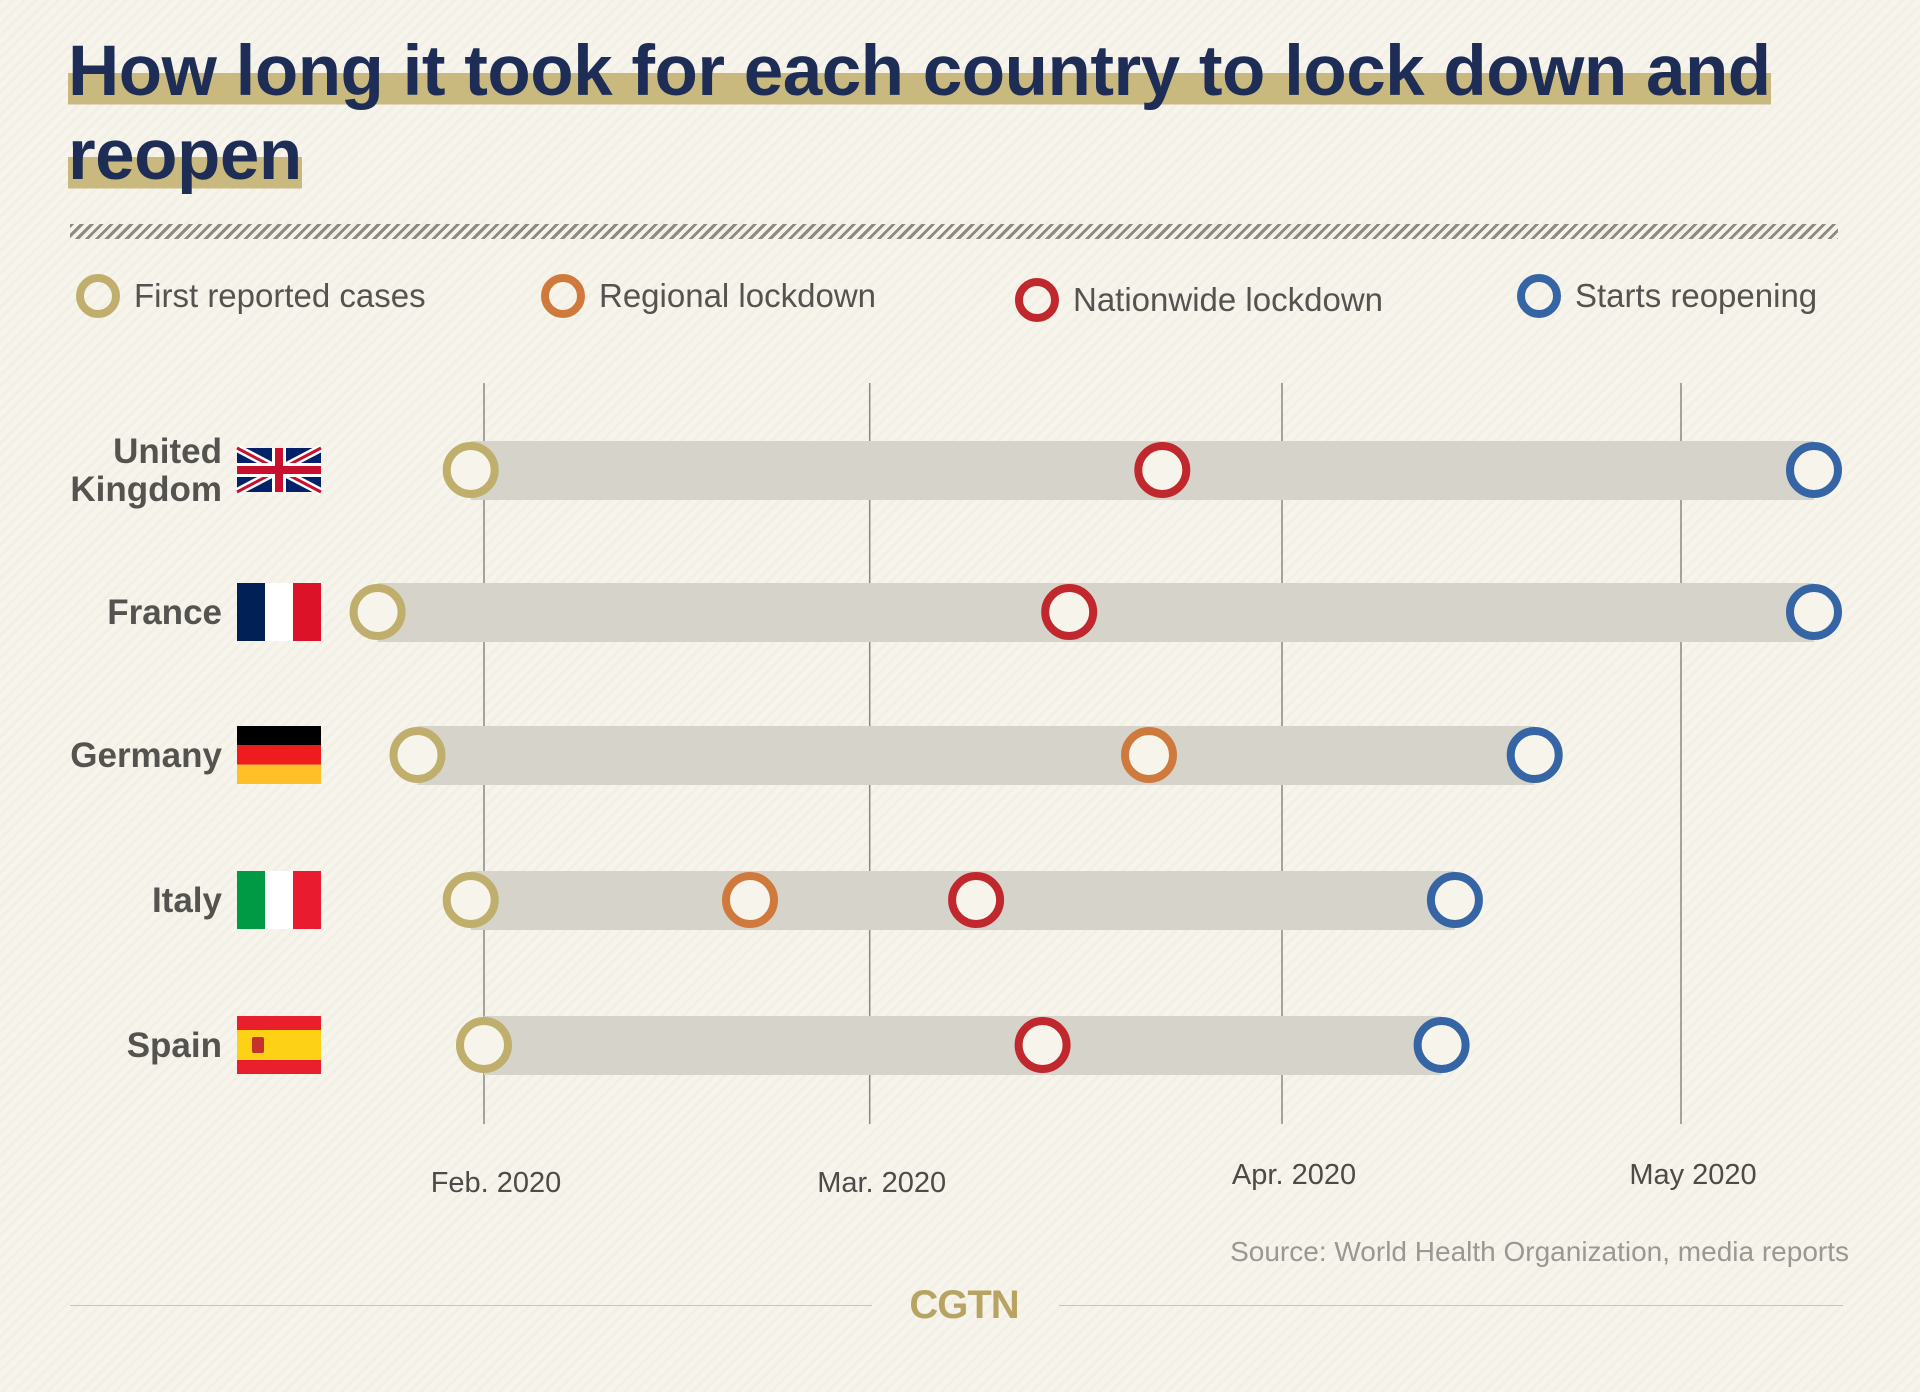 This screenshot has width=1920, height=1392. I want to click on country-row: Italy, so click(817, 900).